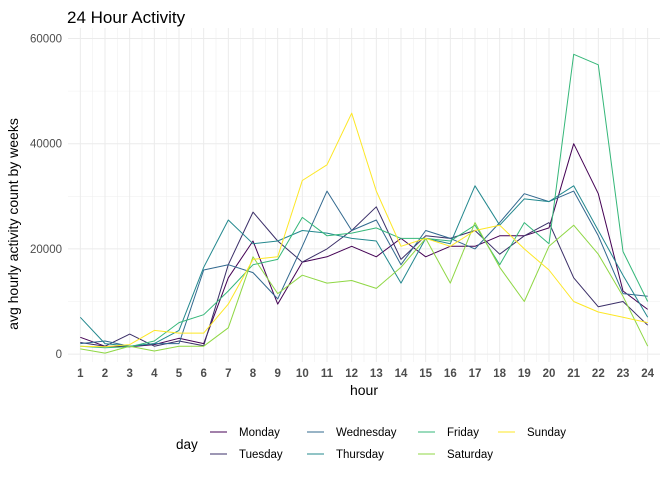 The width and height of the screenshot is (672, 480). I want to click on legend-label-tuesday: Tuesday, so click(261, 455).